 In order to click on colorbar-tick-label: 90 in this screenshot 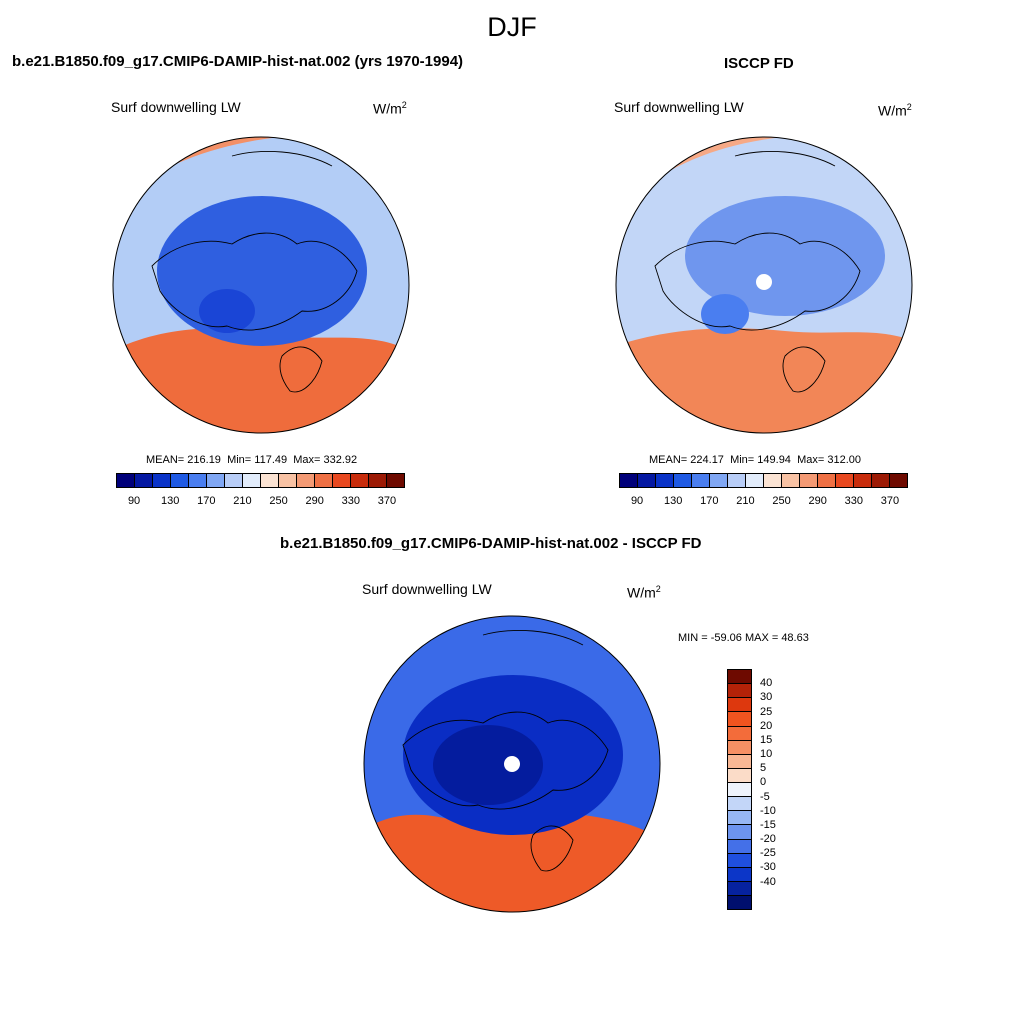, I will do `click(637, 501)`.